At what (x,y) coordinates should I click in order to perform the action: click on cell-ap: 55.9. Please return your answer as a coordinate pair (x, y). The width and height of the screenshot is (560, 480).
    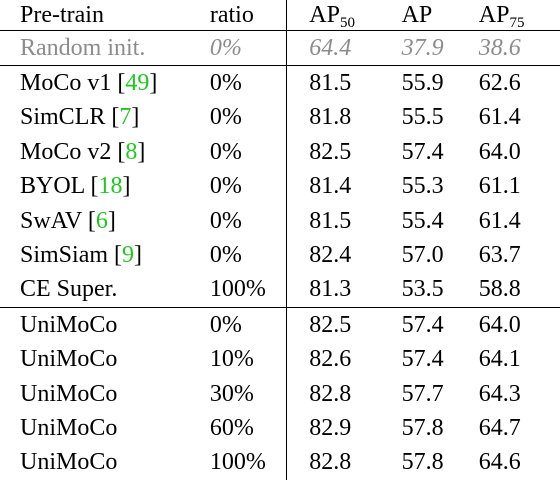
    Looking at the image, I should click on (440, 83).